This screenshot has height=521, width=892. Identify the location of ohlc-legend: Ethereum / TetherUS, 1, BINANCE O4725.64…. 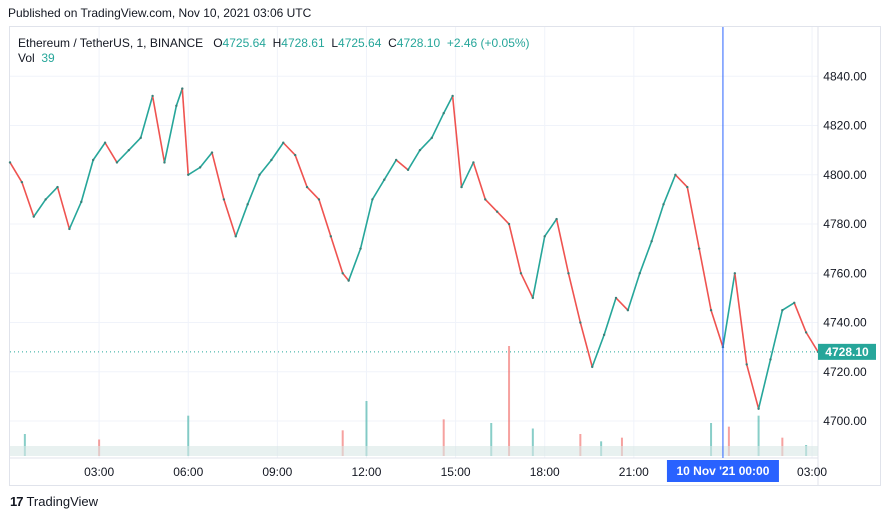
(274, 43).